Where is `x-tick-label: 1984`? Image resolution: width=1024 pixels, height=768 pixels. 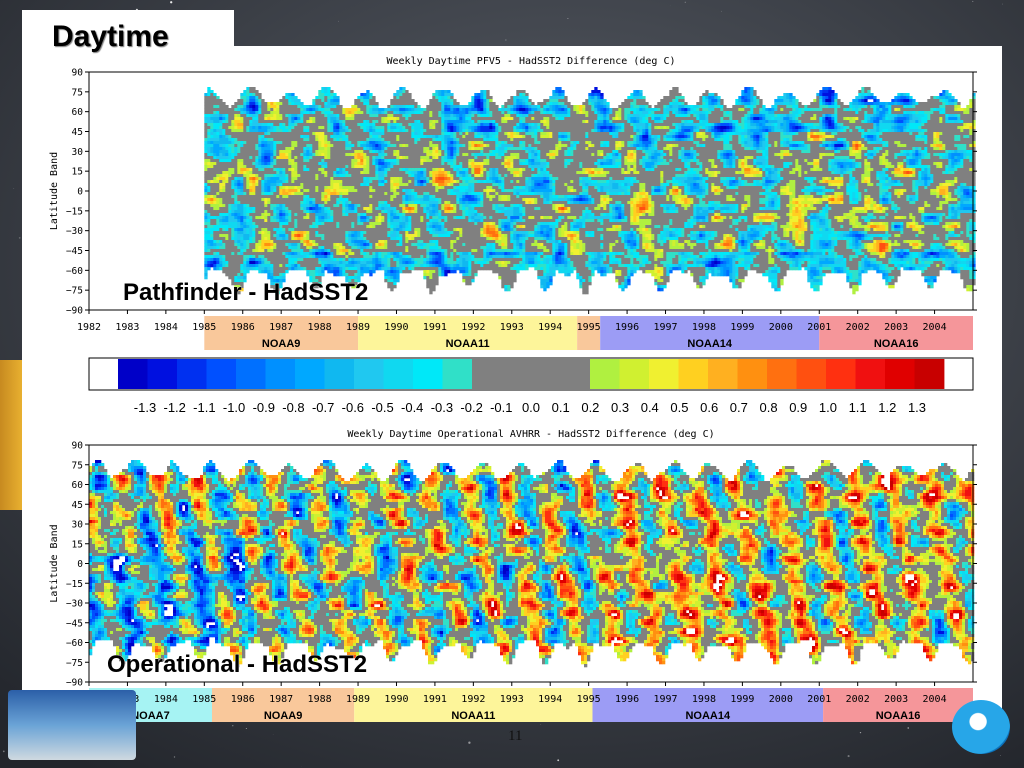 x-tick-label: 1984 is located at coordinates (166, 699).